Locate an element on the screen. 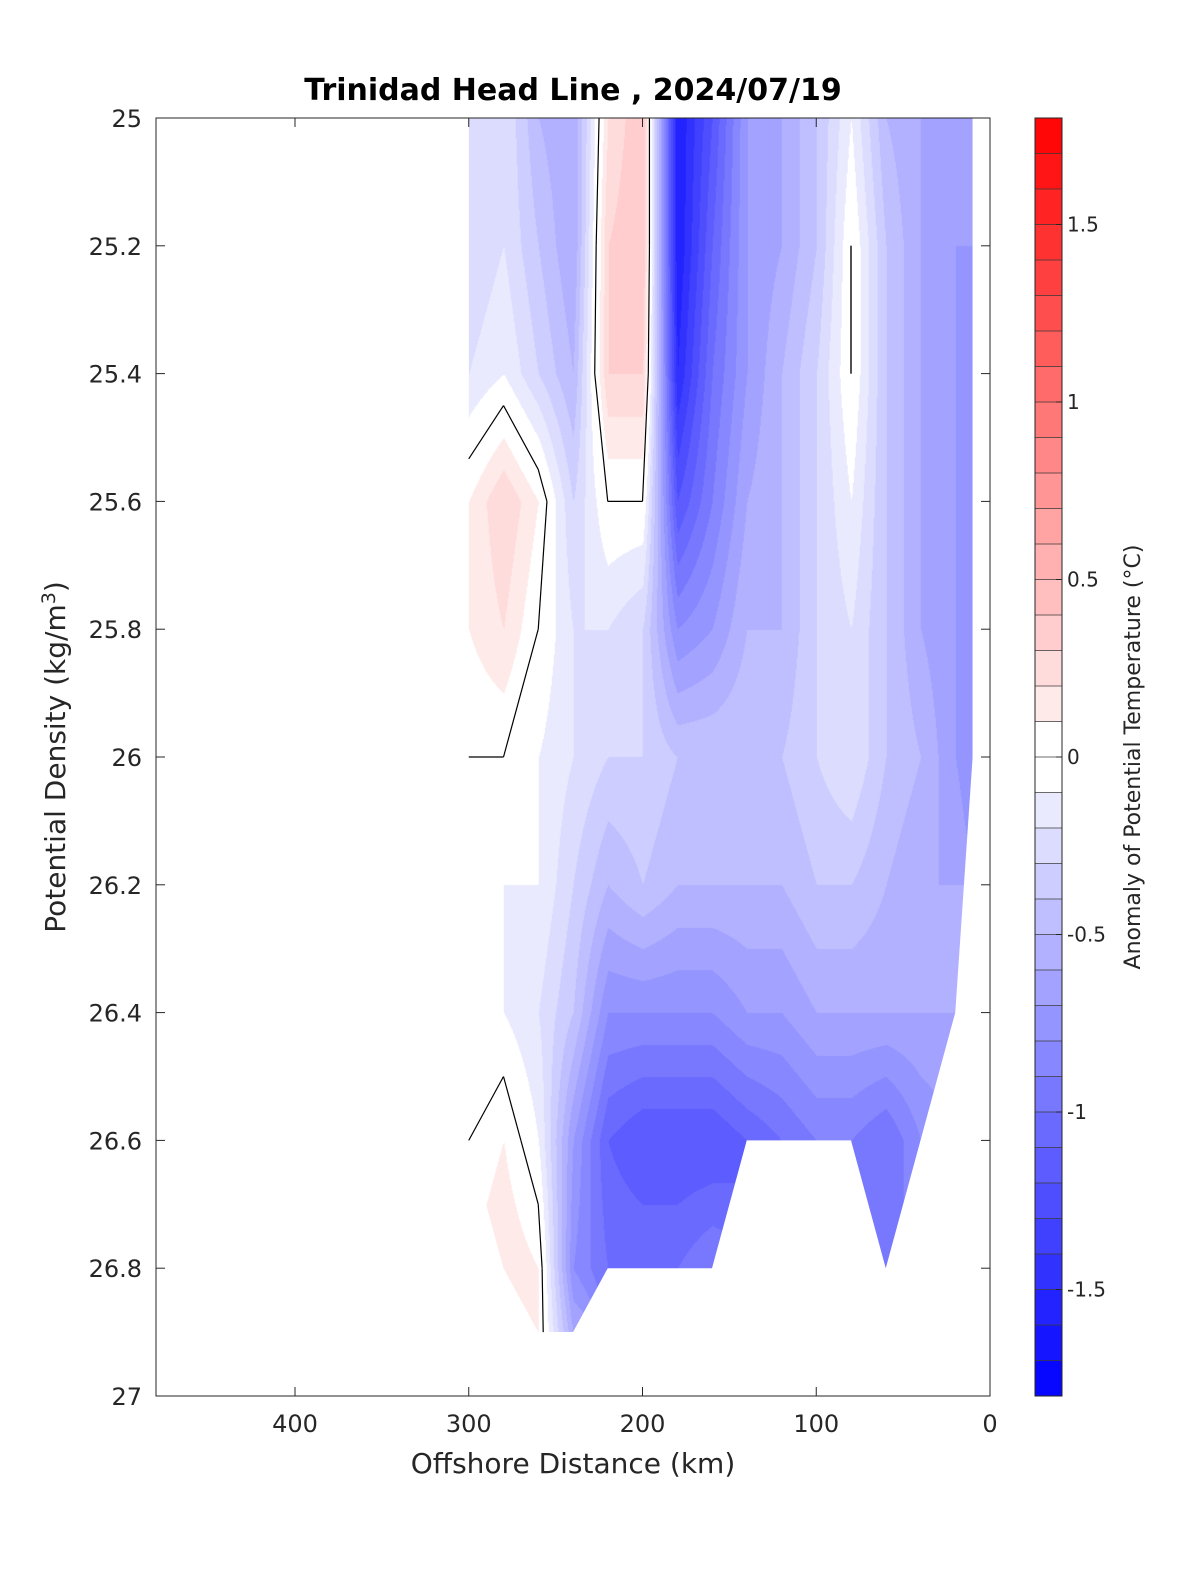 This screenshot has width=1200, height=1575. chart-title: Trinidad Head Line , 2024/07/19 is located at coordinates (572, 90).